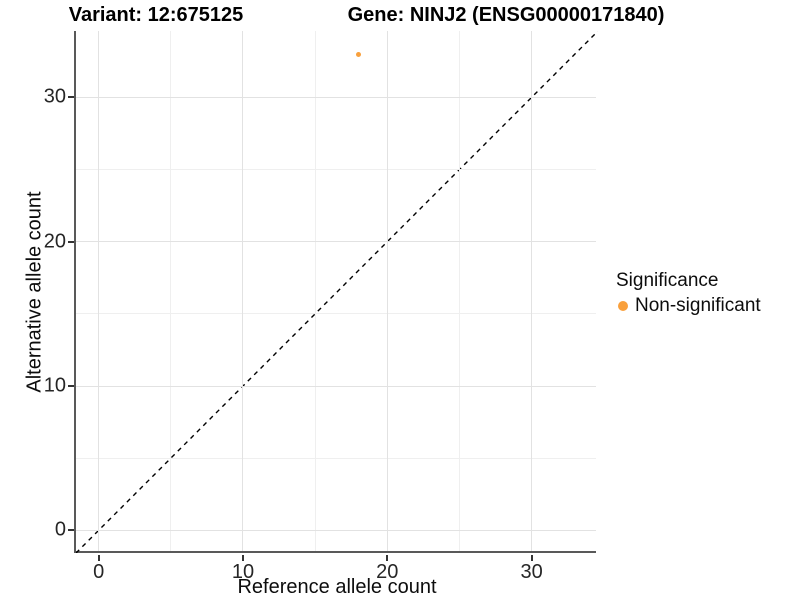  Describe the element at coordinates (54, 96) in the screenshot. I see `y-tick-label: 30` at that location.